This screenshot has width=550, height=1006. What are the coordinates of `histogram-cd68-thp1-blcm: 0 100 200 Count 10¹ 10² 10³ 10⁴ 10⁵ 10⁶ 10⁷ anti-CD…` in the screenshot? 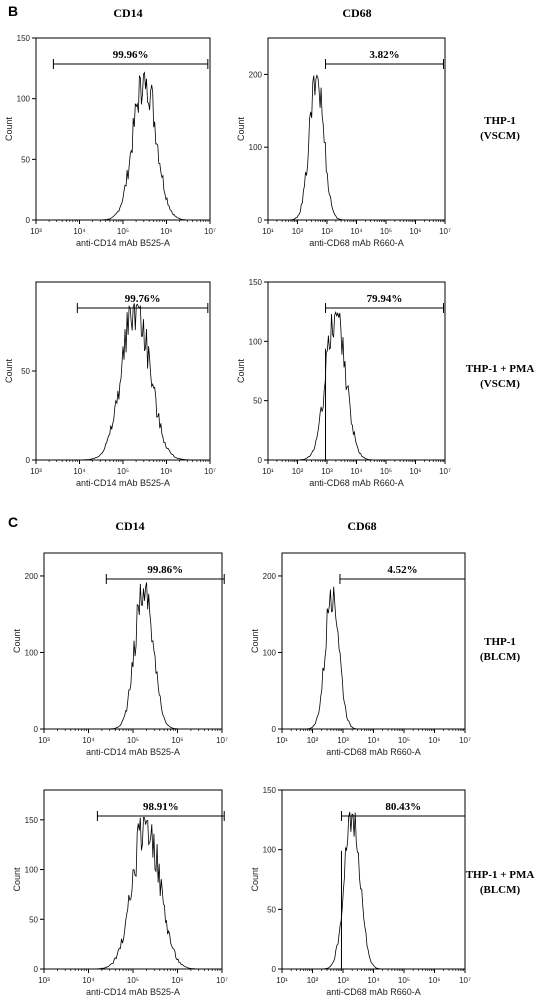 It's located at (360, 654).